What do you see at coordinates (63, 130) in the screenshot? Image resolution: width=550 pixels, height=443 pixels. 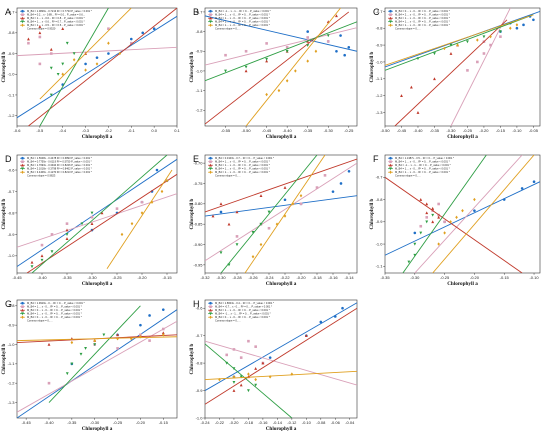 I see `x-tick-label: -0.4` at bounding box center [63, 130].